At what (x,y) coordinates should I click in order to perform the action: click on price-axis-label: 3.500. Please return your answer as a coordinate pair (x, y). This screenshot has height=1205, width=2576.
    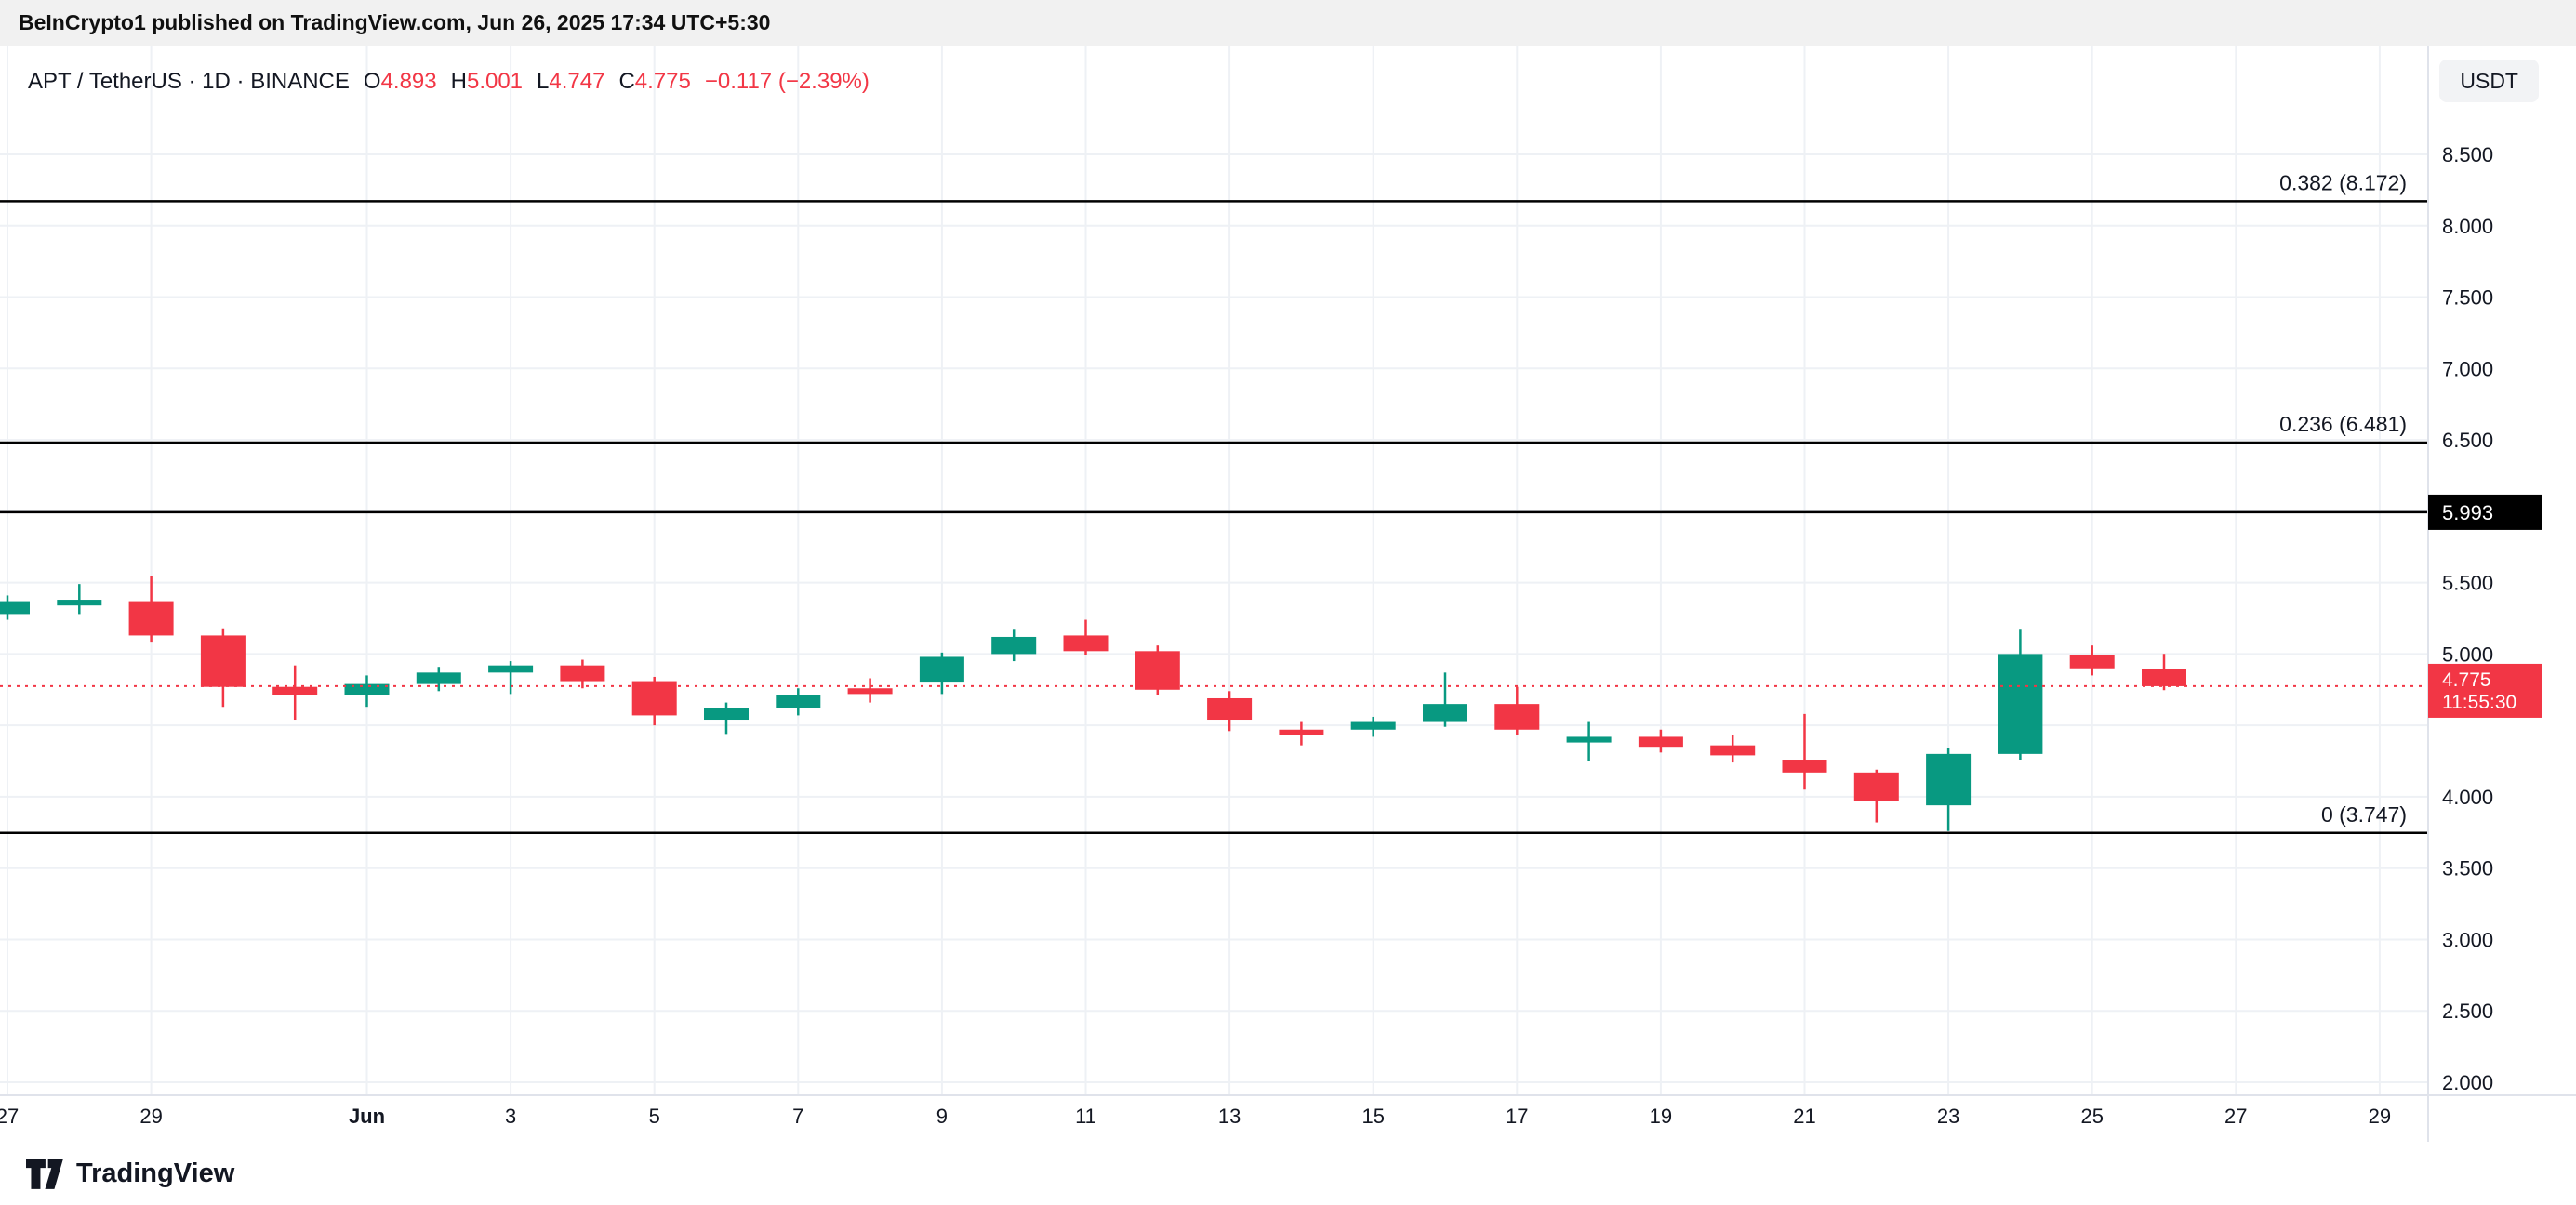
    Looking at the image, I should click on (2467, 869).